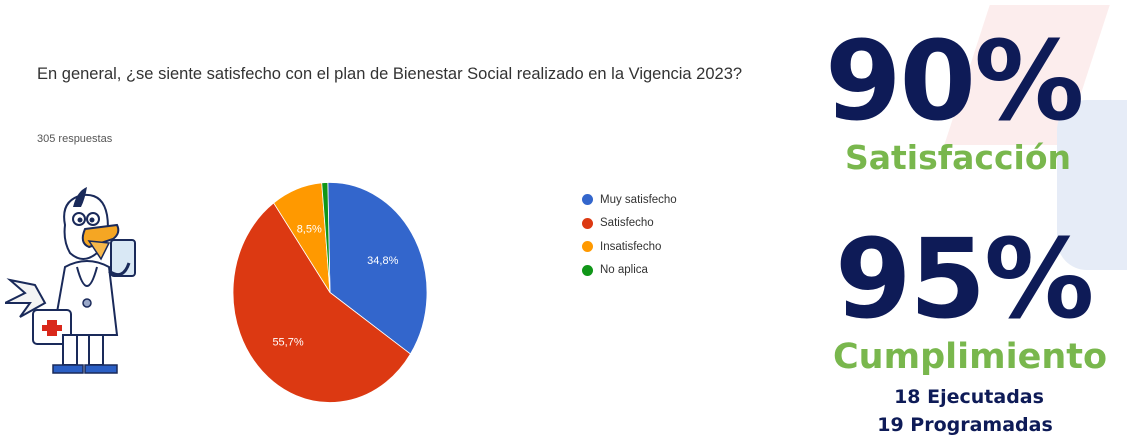 The image size is (1127, 445). What do you see at coordinates (965, 425) in the screenshot?
I see `scheduled-count: 19 Programadas` at bounding box center [965, 425].